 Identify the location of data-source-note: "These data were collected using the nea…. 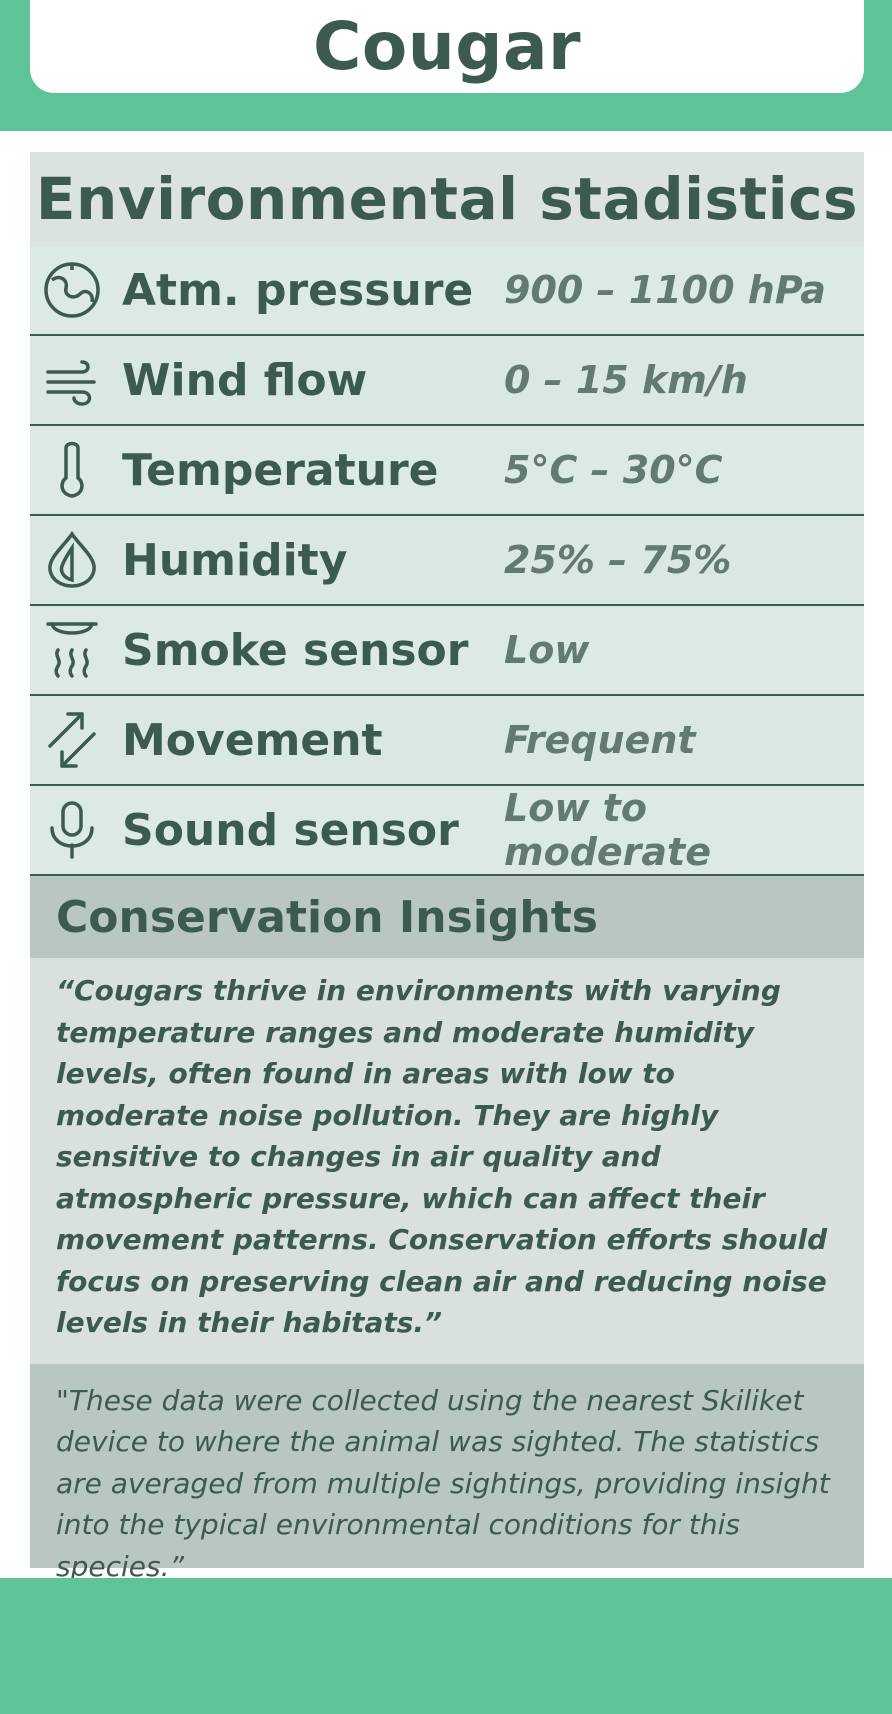
(447, 1473).